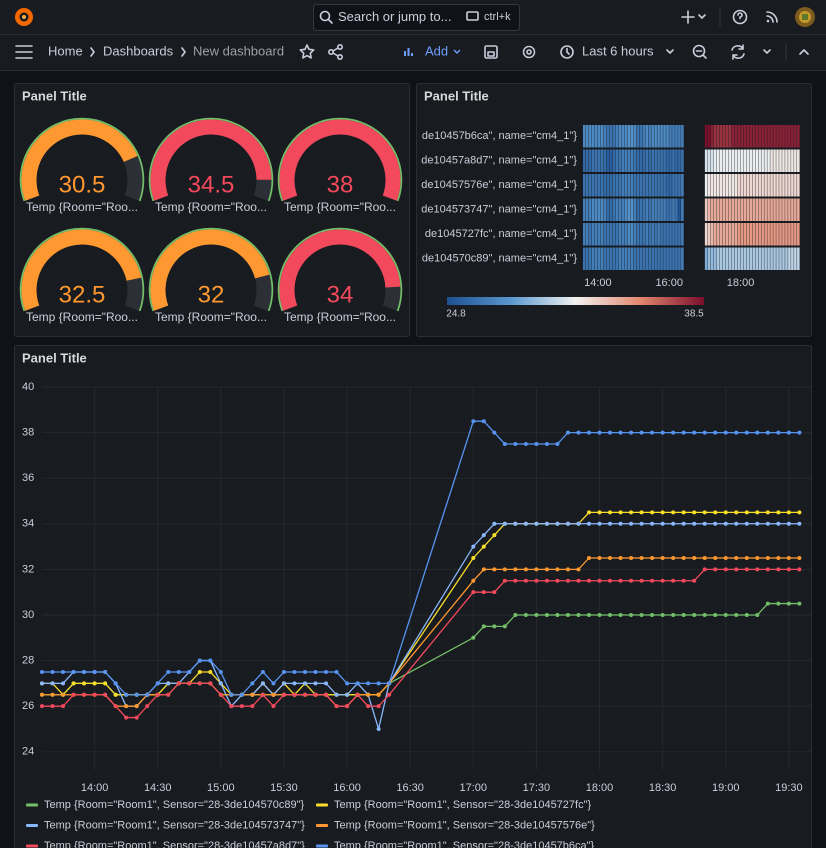 The height and width of the screenshot is (848, 826). I want to click on breadcrumb: Dashboards, so click(138, 50).